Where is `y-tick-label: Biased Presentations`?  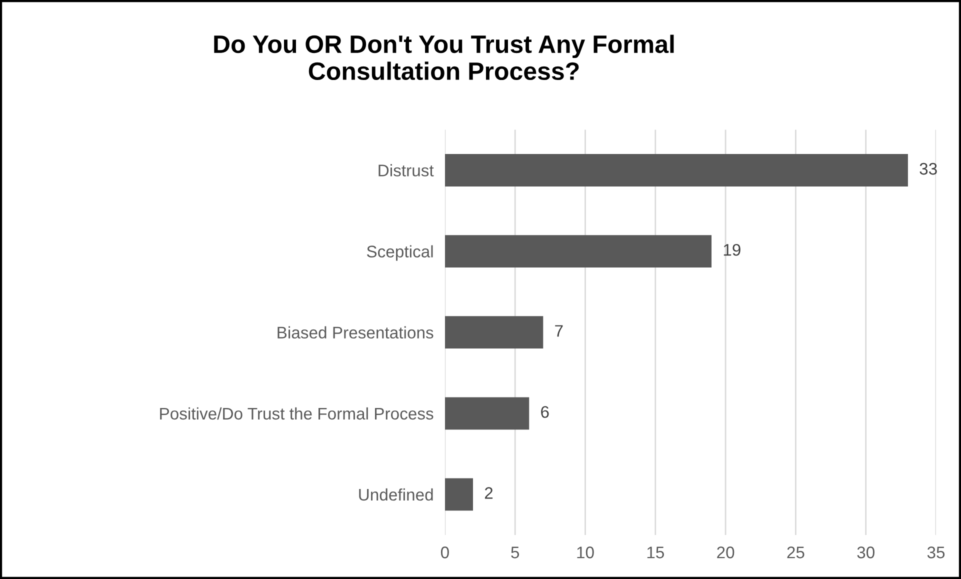 y-tick-label: Biased Presentations is located at coordinates (356, 332).